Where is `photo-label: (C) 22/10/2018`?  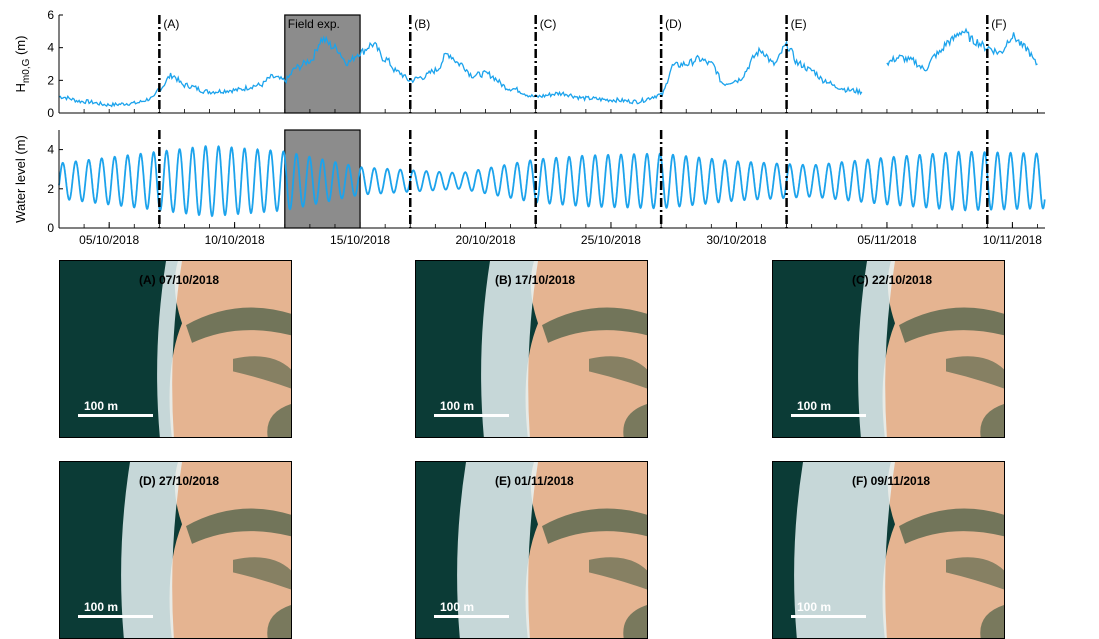
photo-label: (C) 22/10/2018 is located at coordinates (892, 280).